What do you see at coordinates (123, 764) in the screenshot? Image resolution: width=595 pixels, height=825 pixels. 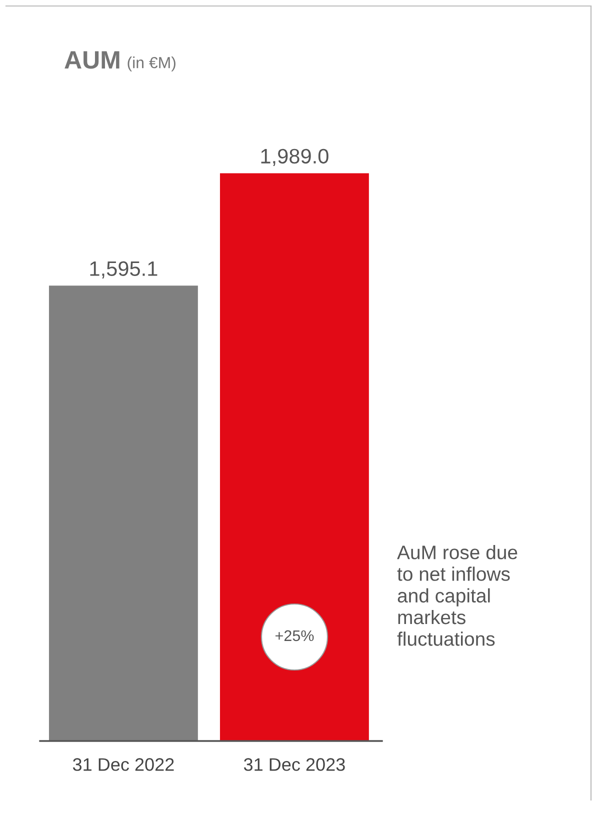 I see `x-tick-label: 31 Dec 2022` at bounding box center [123, 764].